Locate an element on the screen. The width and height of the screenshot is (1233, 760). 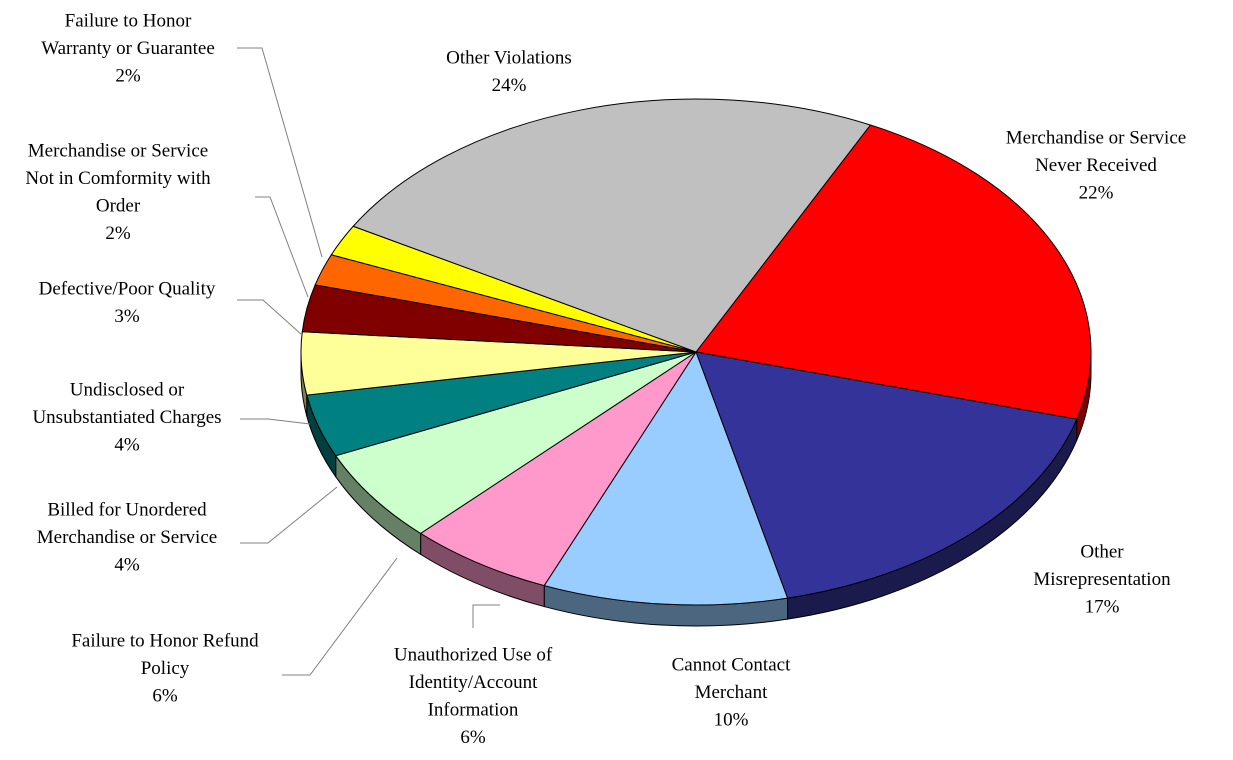
slice-category-label: Undisclosed or is located at coordinates (127, 389).